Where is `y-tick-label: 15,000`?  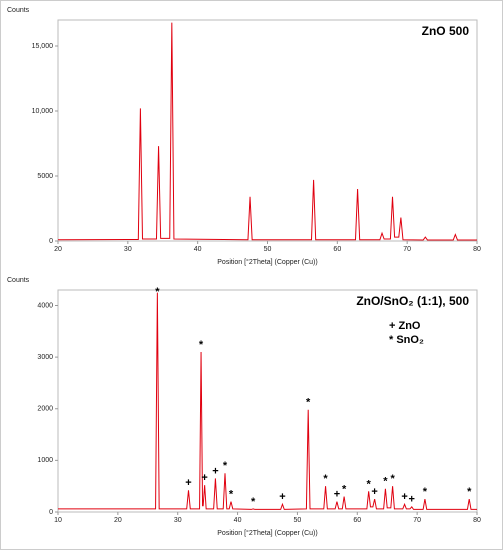
y-tick-label: 15,000 is located at coordinates (43, 46).